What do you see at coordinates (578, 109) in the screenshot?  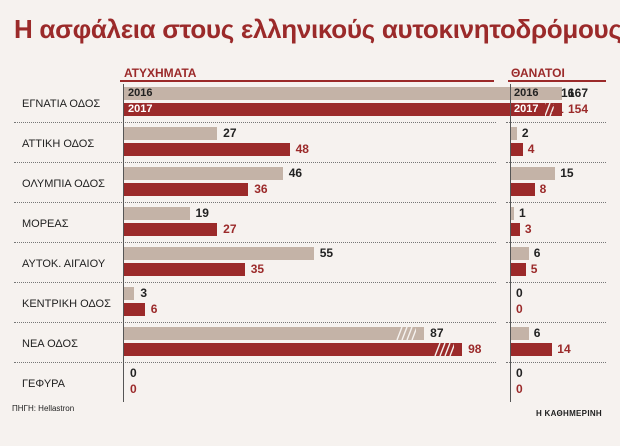 I see `accidents-2017-value: 154` at bounding box center [578, 109].